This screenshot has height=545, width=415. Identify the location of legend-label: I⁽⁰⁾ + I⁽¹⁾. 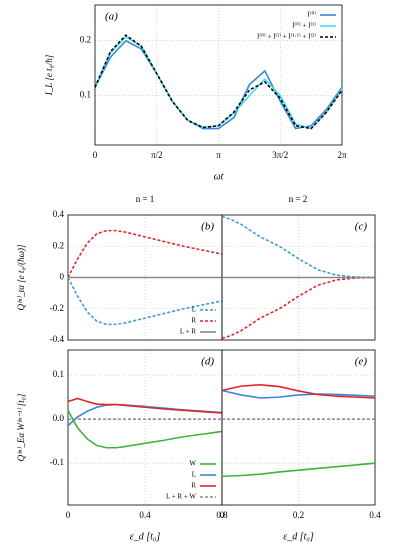
(304, 26).